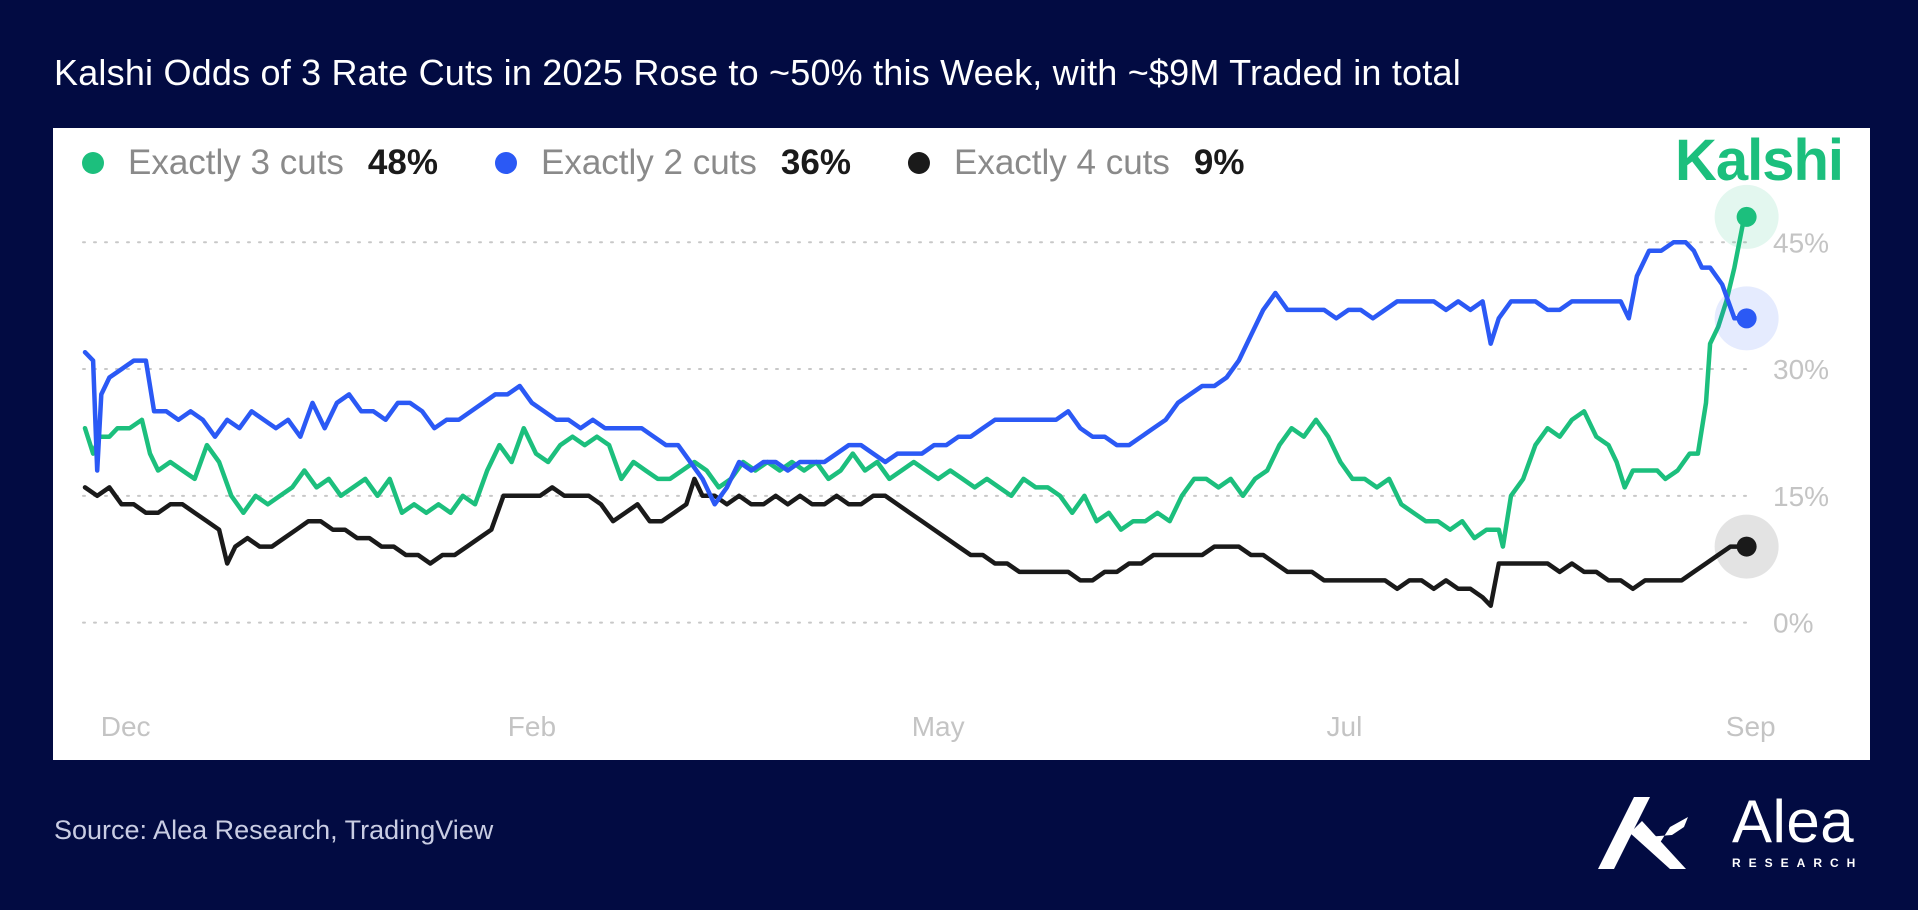  I want to click on alea-mark-icon, so click(1643, 833).